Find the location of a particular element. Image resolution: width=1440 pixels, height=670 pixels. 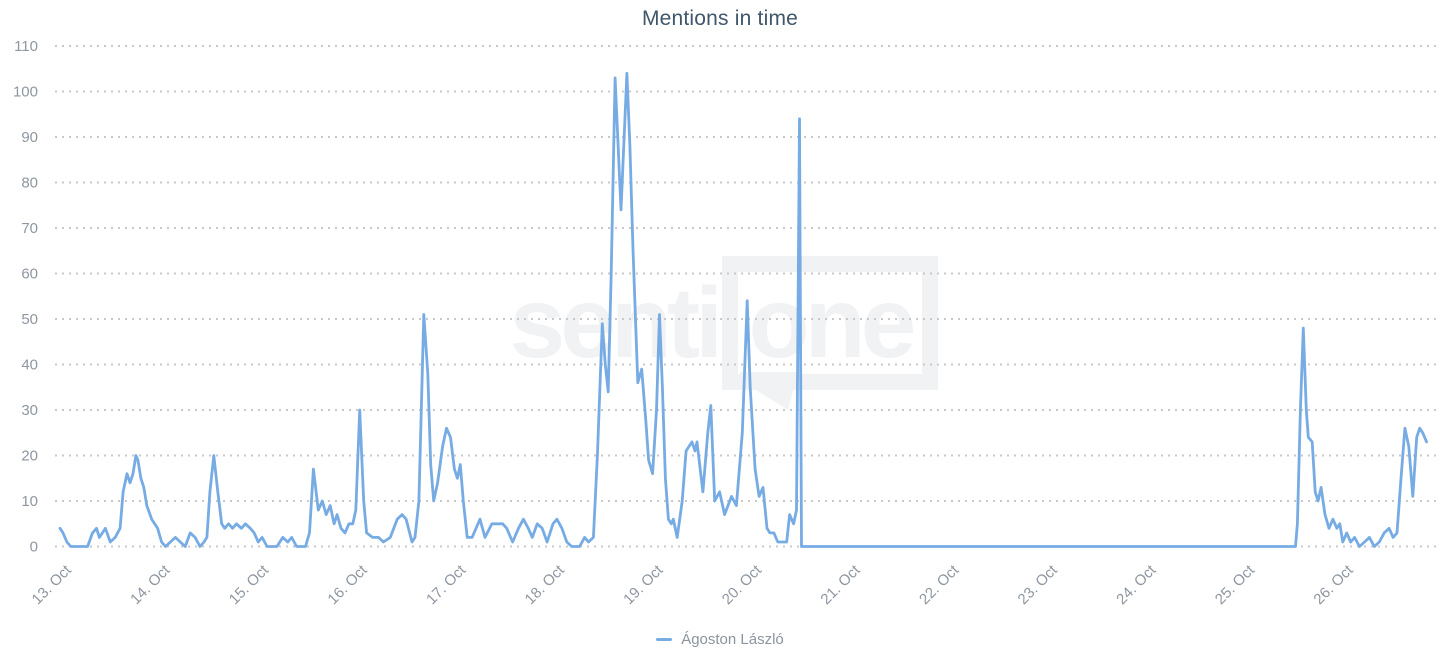

watermark-text-right: one is located at coordinates (831, 323).